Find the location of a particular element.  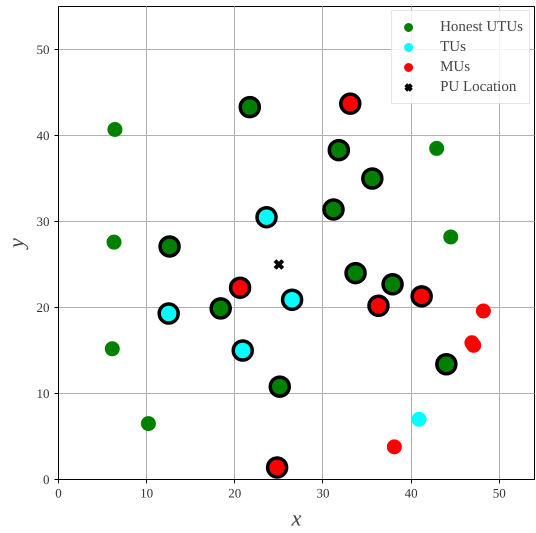

y-tick-label: 40 is located at coordinates (43, 135).